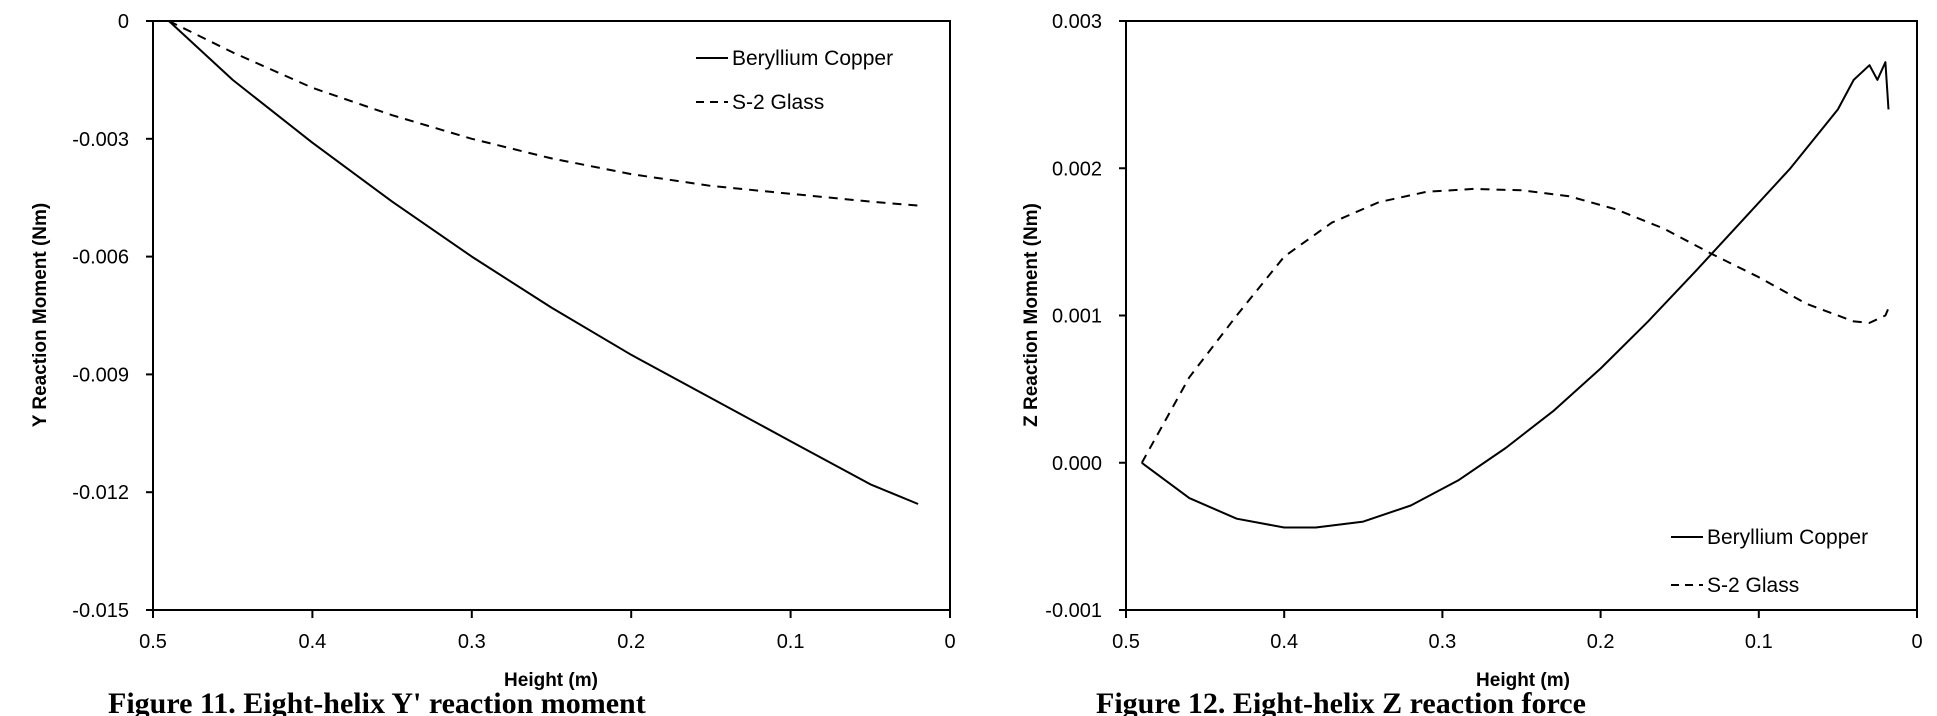 The image size is (1937, 716). Describe the element at coordinates (123, 22) in the screenshot. I see `chart1-y-tick-label: 0` at that location.